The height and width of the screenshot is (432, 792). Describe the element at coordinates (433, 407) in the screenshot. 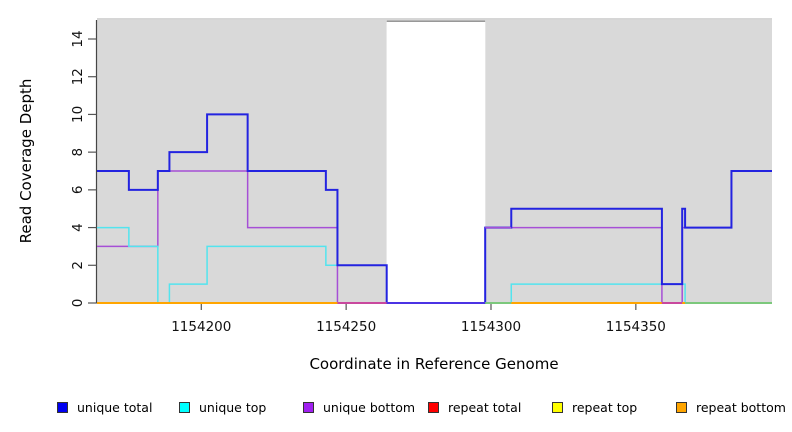

I see `legend-swatch-repeat-total` at that location.